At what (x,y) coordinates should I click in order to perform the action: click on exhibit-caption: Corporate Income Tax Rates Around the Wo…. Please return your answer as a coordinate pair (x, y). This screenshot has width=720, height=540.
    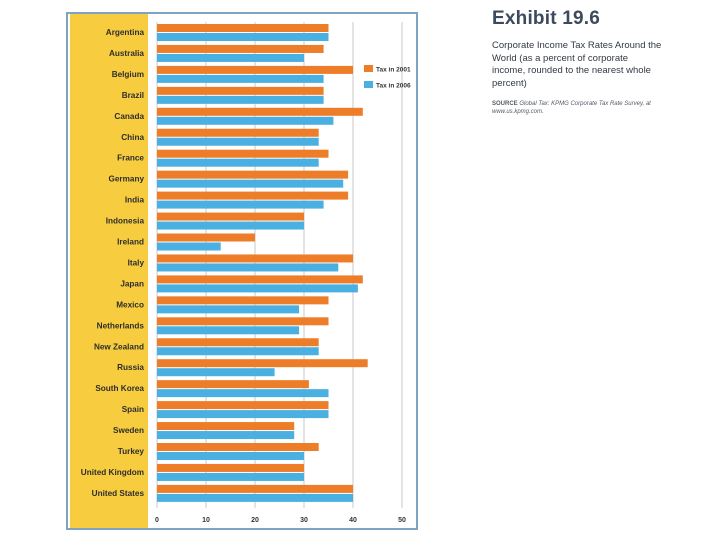
    Looking at the image, I should click on (577, 64).